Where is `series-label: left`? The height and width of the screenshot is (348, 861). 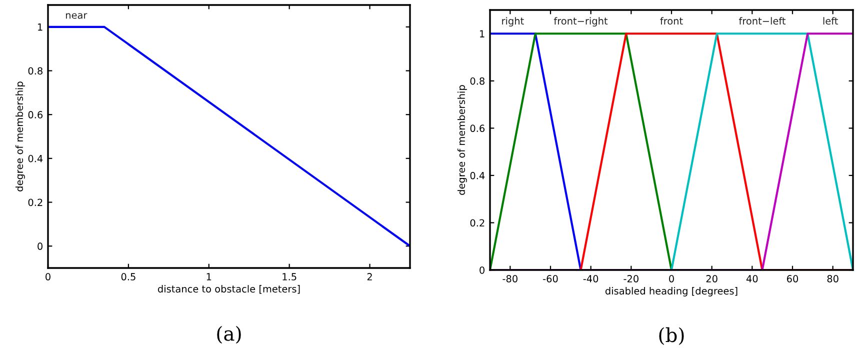
series-label: left is located at coordinates (830, 21).